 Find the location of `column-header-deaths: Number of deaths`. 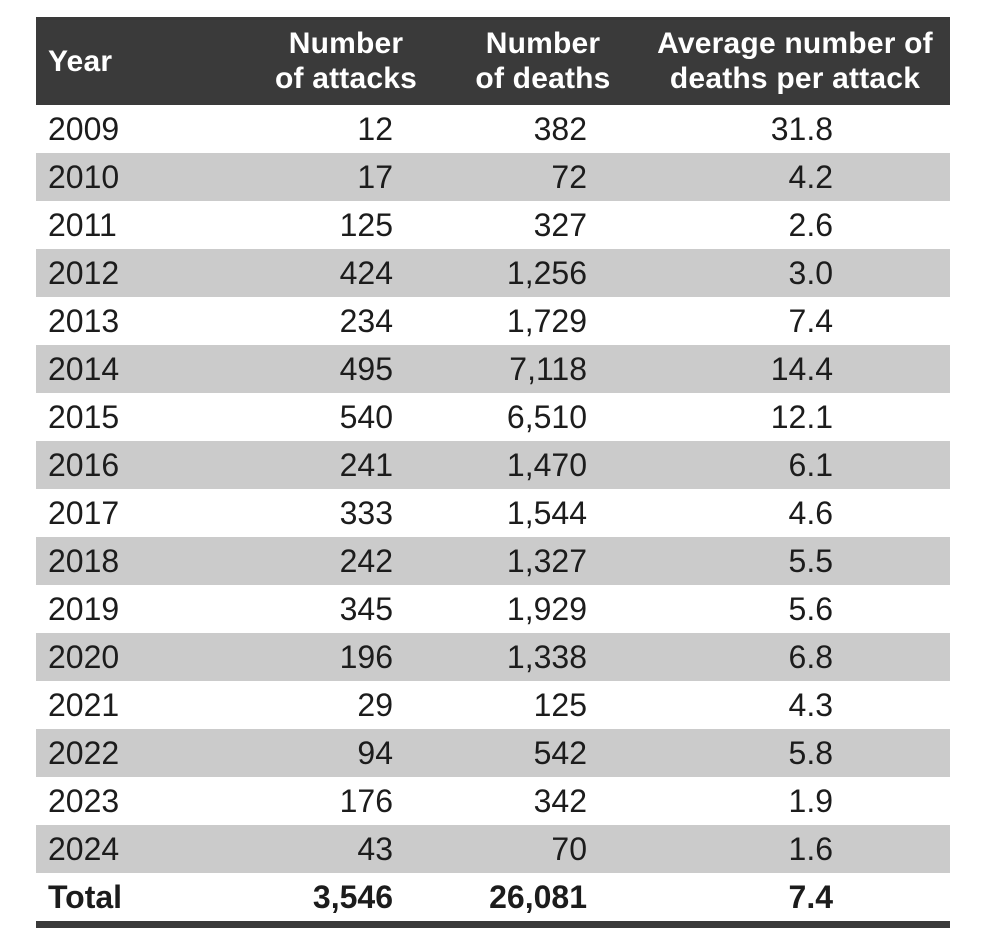

column-header-deaths: Number of deaths is located at coordinates (543, 61).